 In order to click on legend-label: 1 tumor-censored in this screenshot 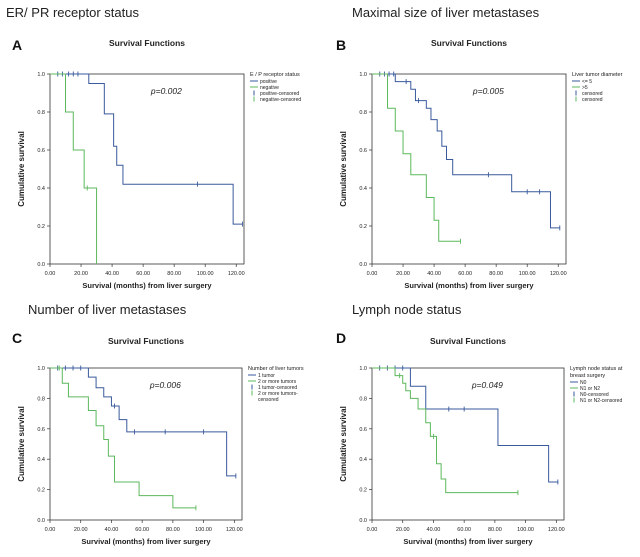, I will do `click(277, 388)`.